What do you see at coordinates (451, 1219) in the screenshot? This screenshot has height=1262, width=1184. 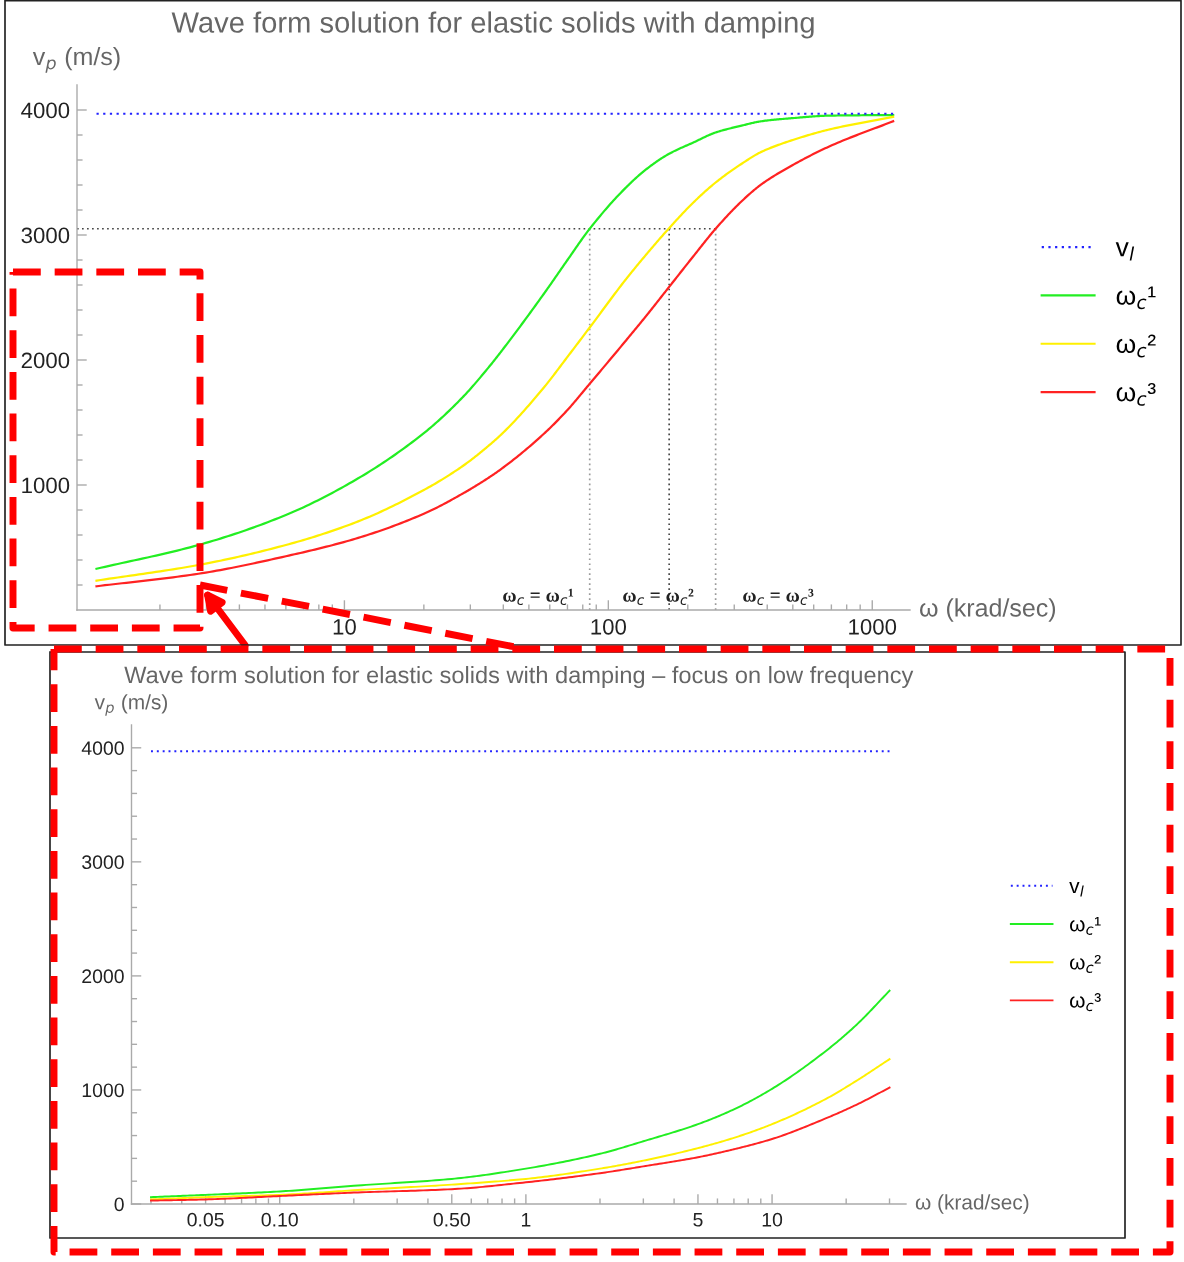 I see `x-tick-label: 0.50` at bounding box center [451, 1219].